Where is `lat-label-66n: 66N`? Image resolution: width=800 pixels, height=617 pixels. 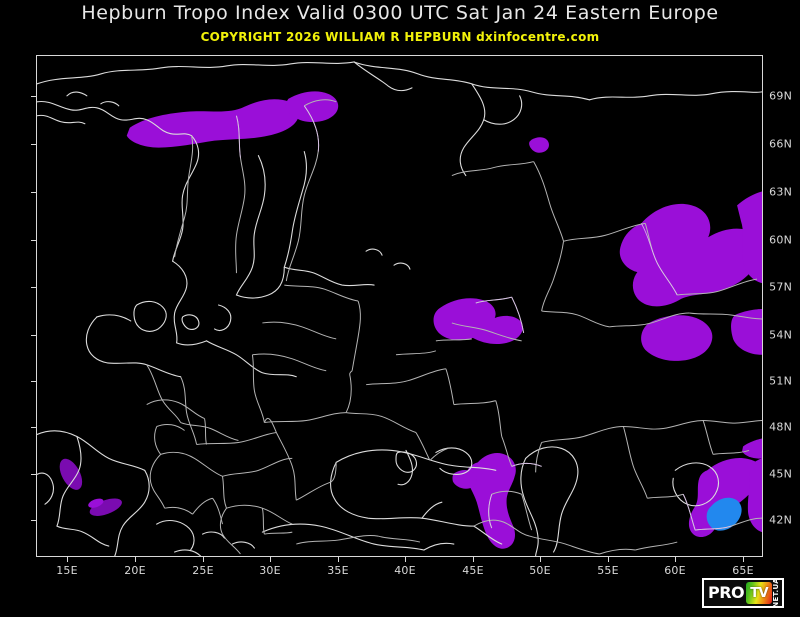 lat-label-66n: 66N is located at coordinates (780, 144).